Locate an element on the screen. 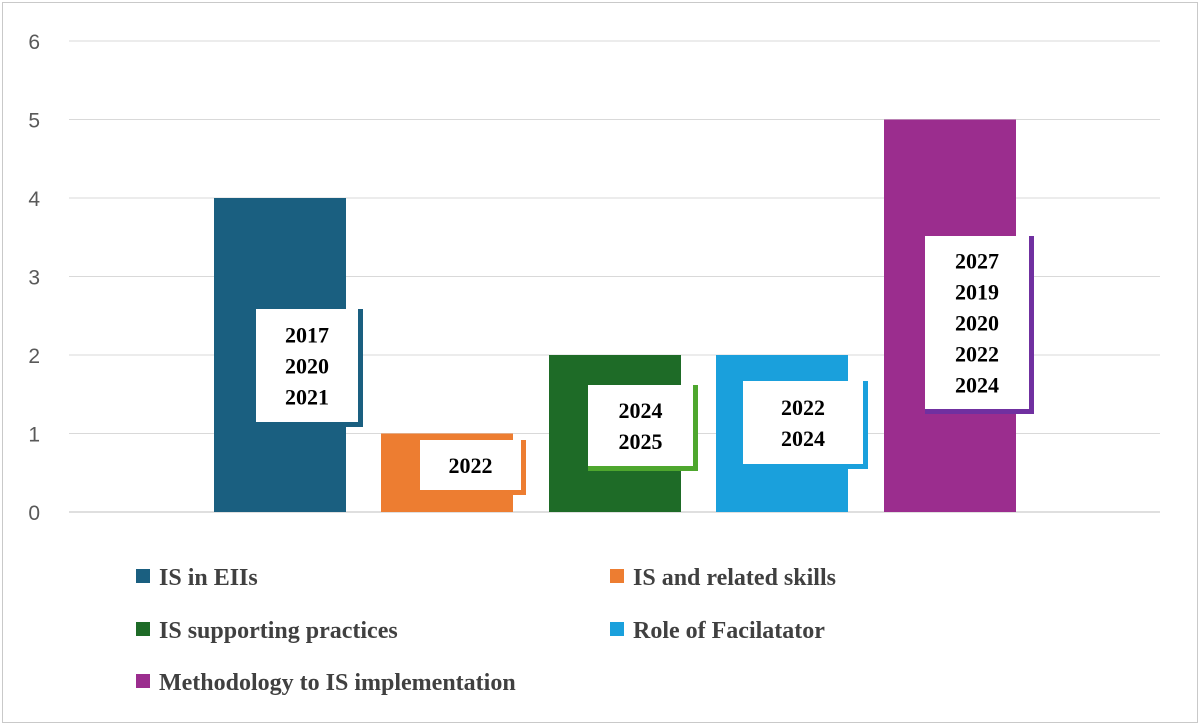 This screenshot has width=1200, height=725. year-box-role-of-facilatator is located at coordinates (803, 422).